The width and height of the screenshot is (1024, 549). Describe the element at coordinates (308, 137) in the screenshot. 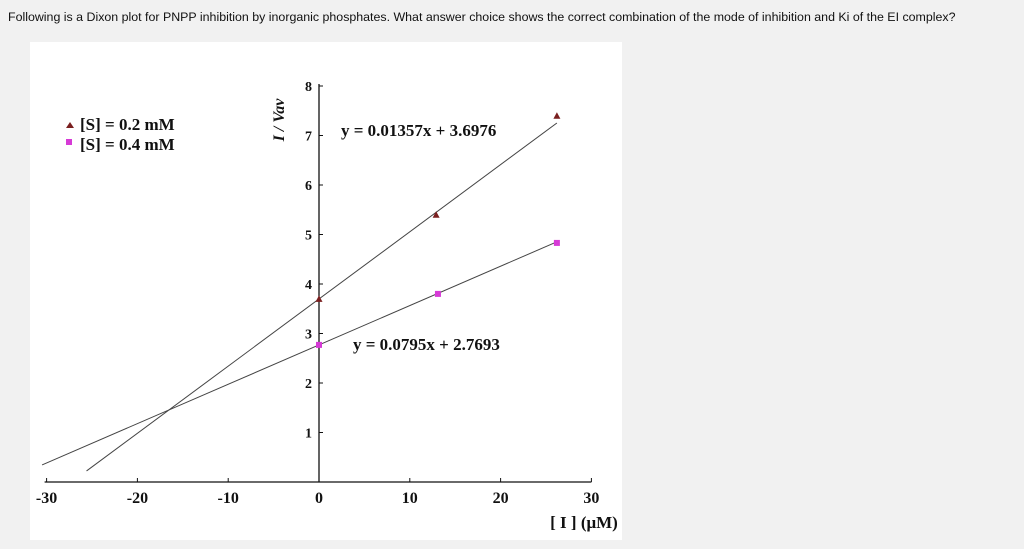

I see `y-tick-label: 7` at that location.